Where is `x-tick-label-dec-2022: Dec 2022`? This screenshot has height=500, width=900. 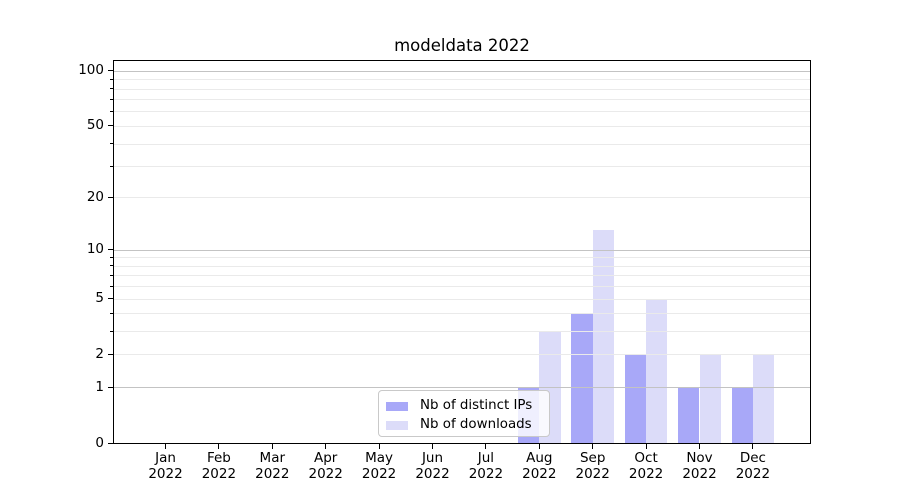
x-tick-label-dec-2022: Dec 2022 is located at coordinates (753, 466).